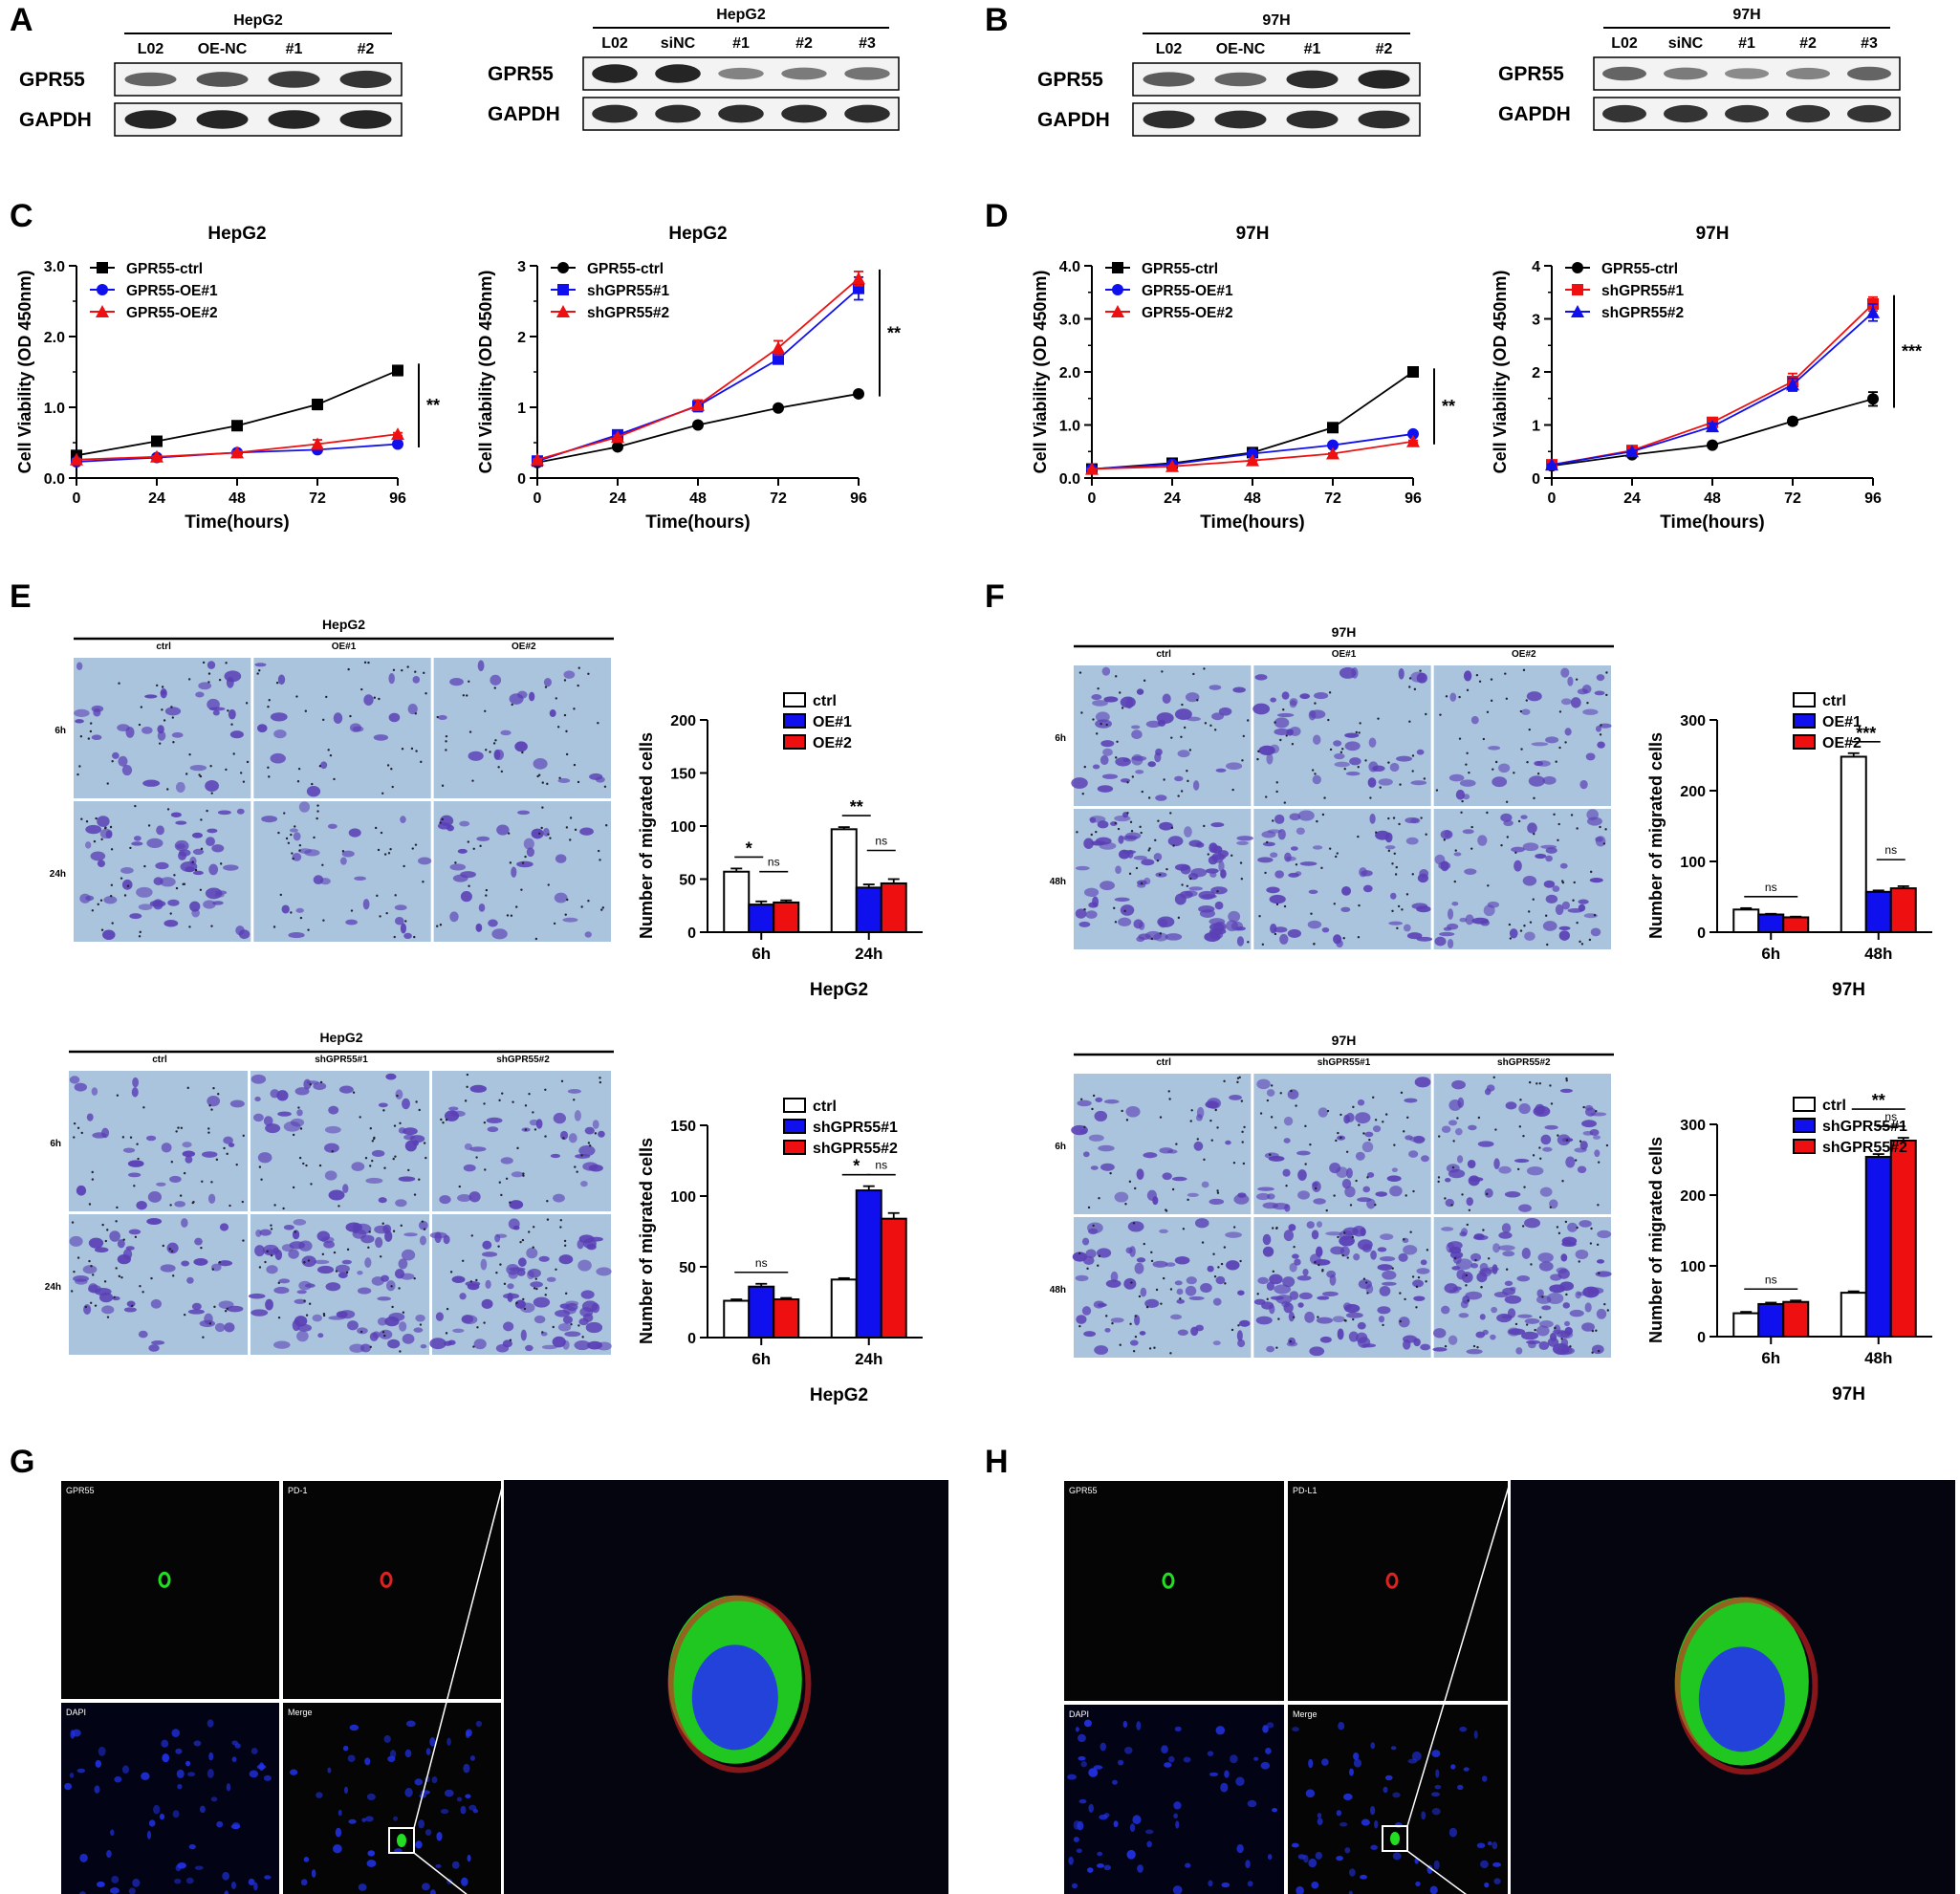 This screenshot has width=1960, height=1894. Describe the element at coordinates (1058, 882) in the screenshot. I see `grid-row-label: 48h` at that location.